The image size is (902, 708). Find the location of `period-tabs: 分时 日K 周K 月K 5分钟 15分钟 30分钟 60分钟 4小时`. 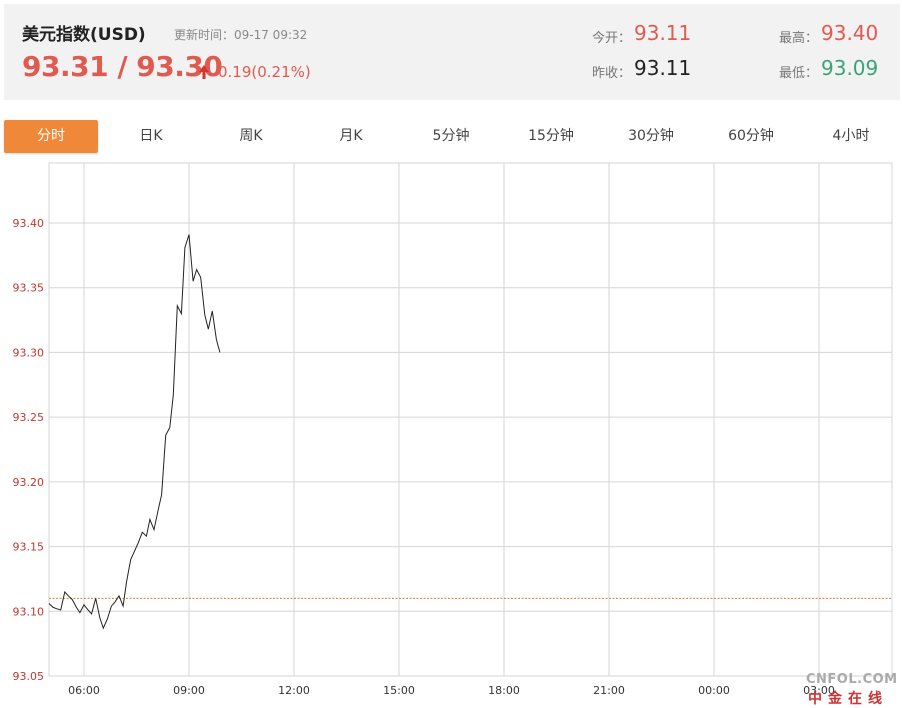

period-tabs: 分时 日K 周K 月K 5分钟 15分钟 30分钟 60分钟 4小时 is located at coordinates (452, 137).